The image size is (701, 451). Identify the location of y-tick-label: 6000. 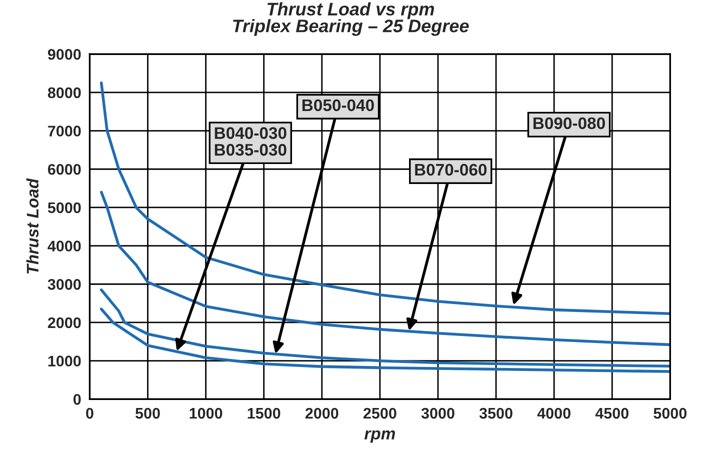
(64, 169).